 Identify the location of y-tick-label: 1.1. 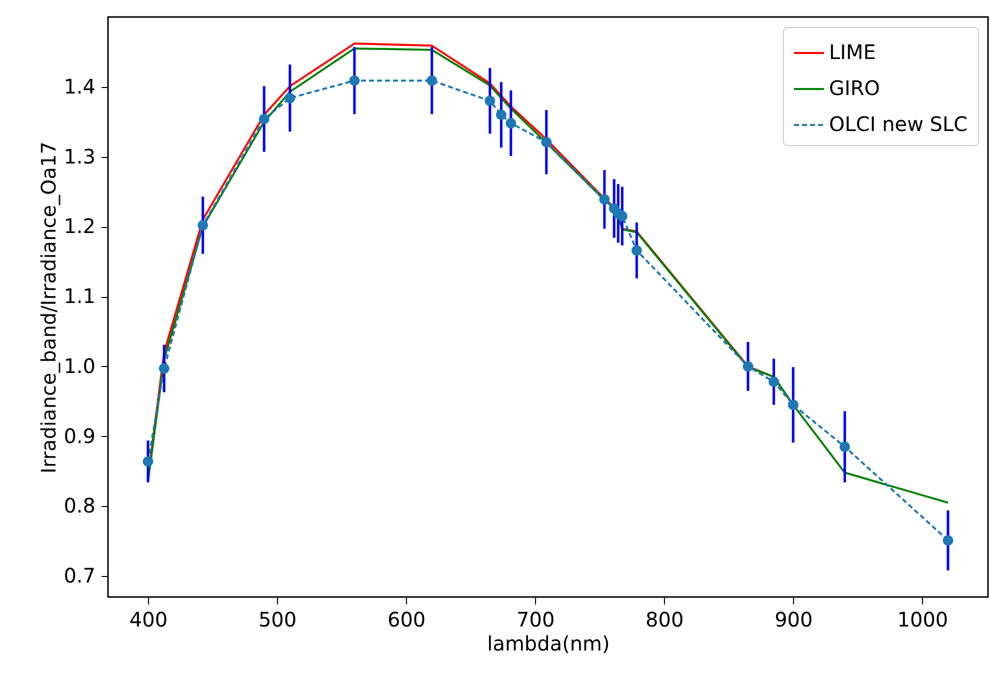
(80, 296).